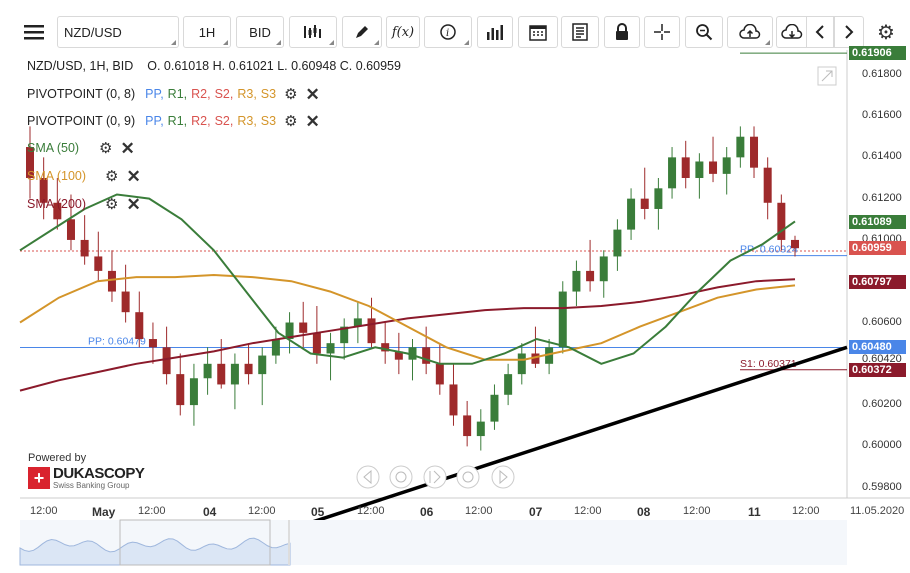 This screenshot has width=910, height=573. Describe the element at coordinates (81, 94) in the screenshot. I see `pivot-name: PIVOTPOINT (0, 8)` at that location.